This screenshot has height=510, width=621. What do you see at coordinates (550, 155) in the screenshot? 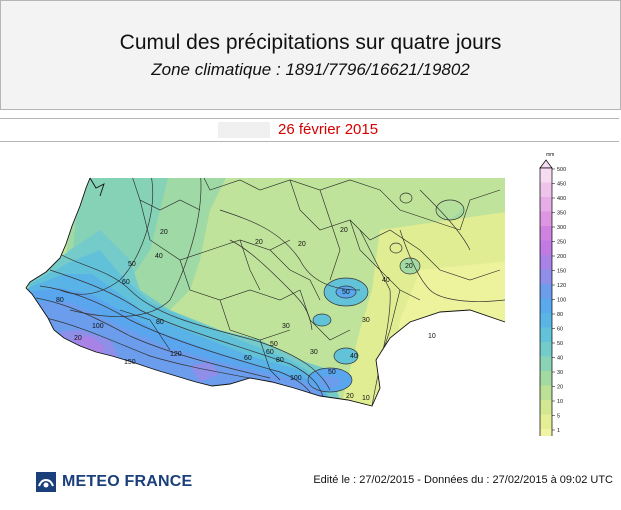
I see `legend-unit: mm` at bounding box center [550, 155].